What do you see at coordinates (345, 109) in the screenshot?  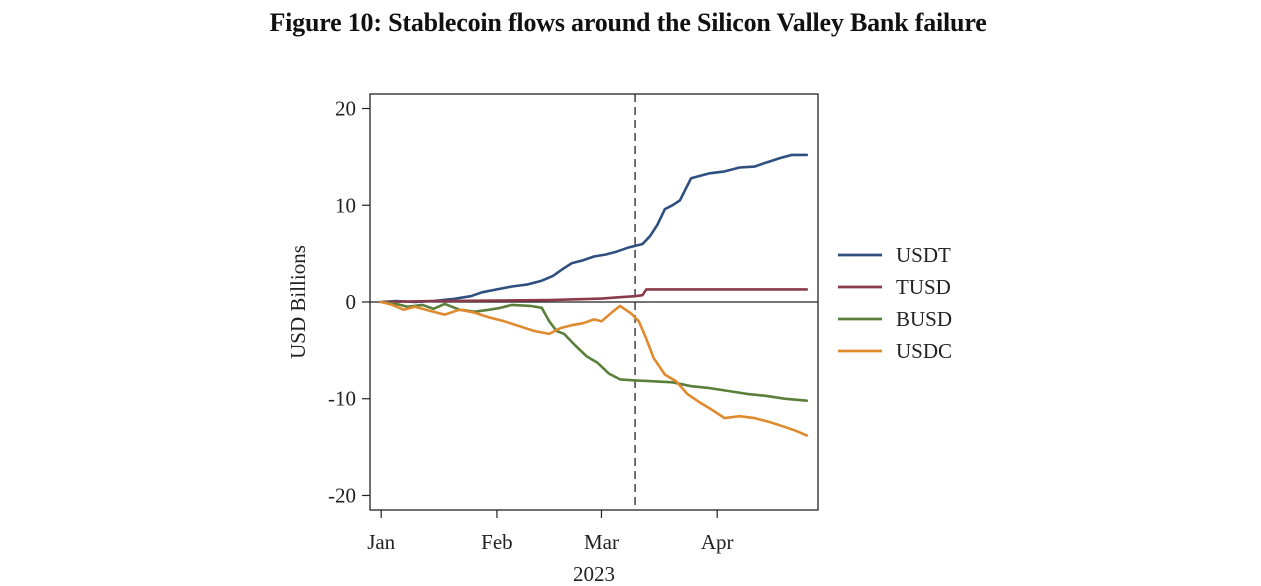 I see `y-tick-label: 20` at bounding box center [345, 109].